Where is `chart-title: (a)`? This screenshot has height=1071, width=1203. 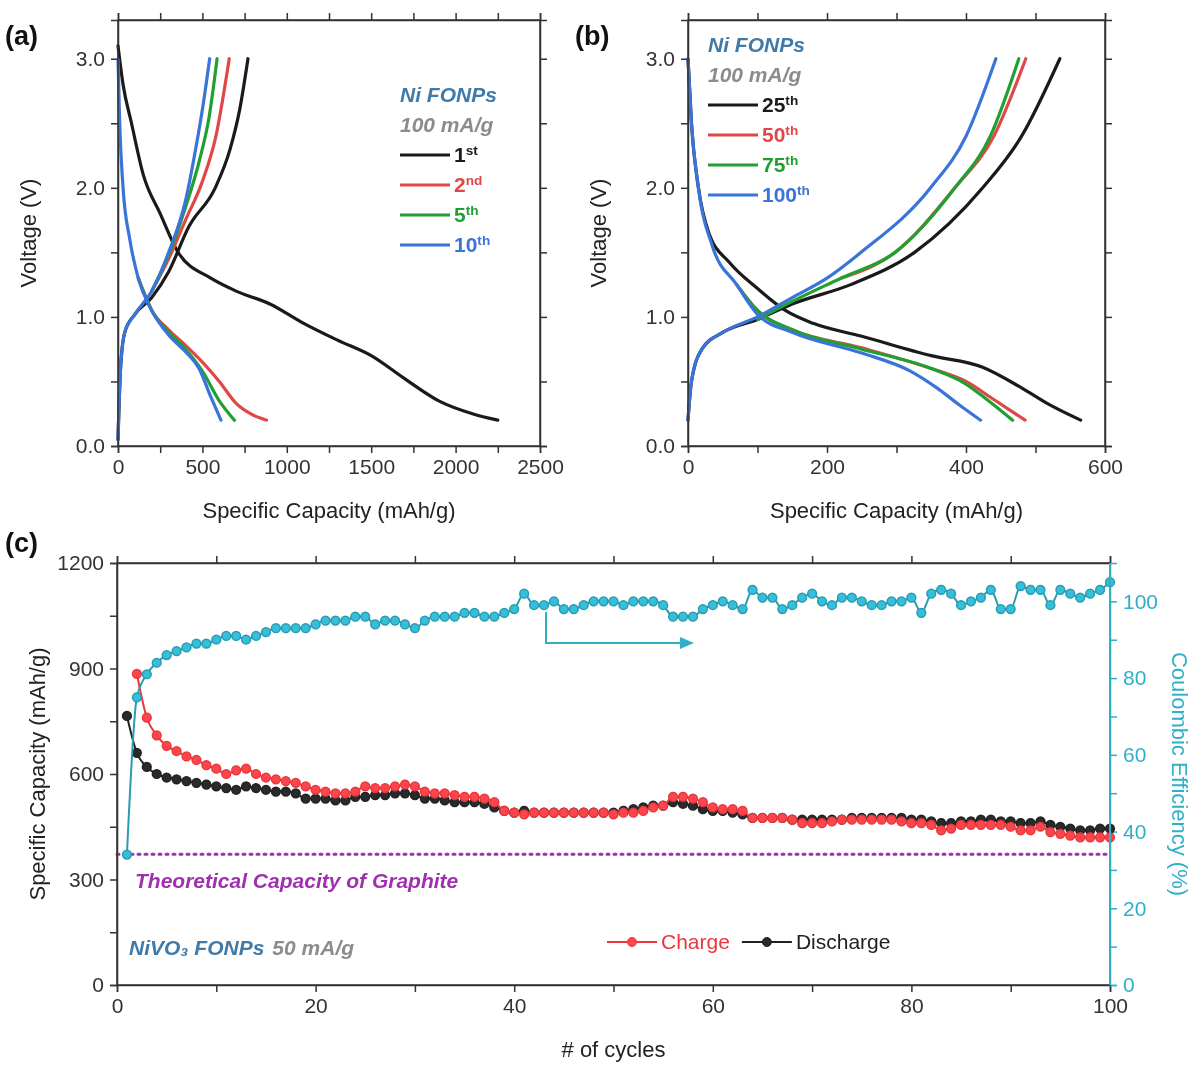
chart-title: (a) is located at coordinates (21, 36).